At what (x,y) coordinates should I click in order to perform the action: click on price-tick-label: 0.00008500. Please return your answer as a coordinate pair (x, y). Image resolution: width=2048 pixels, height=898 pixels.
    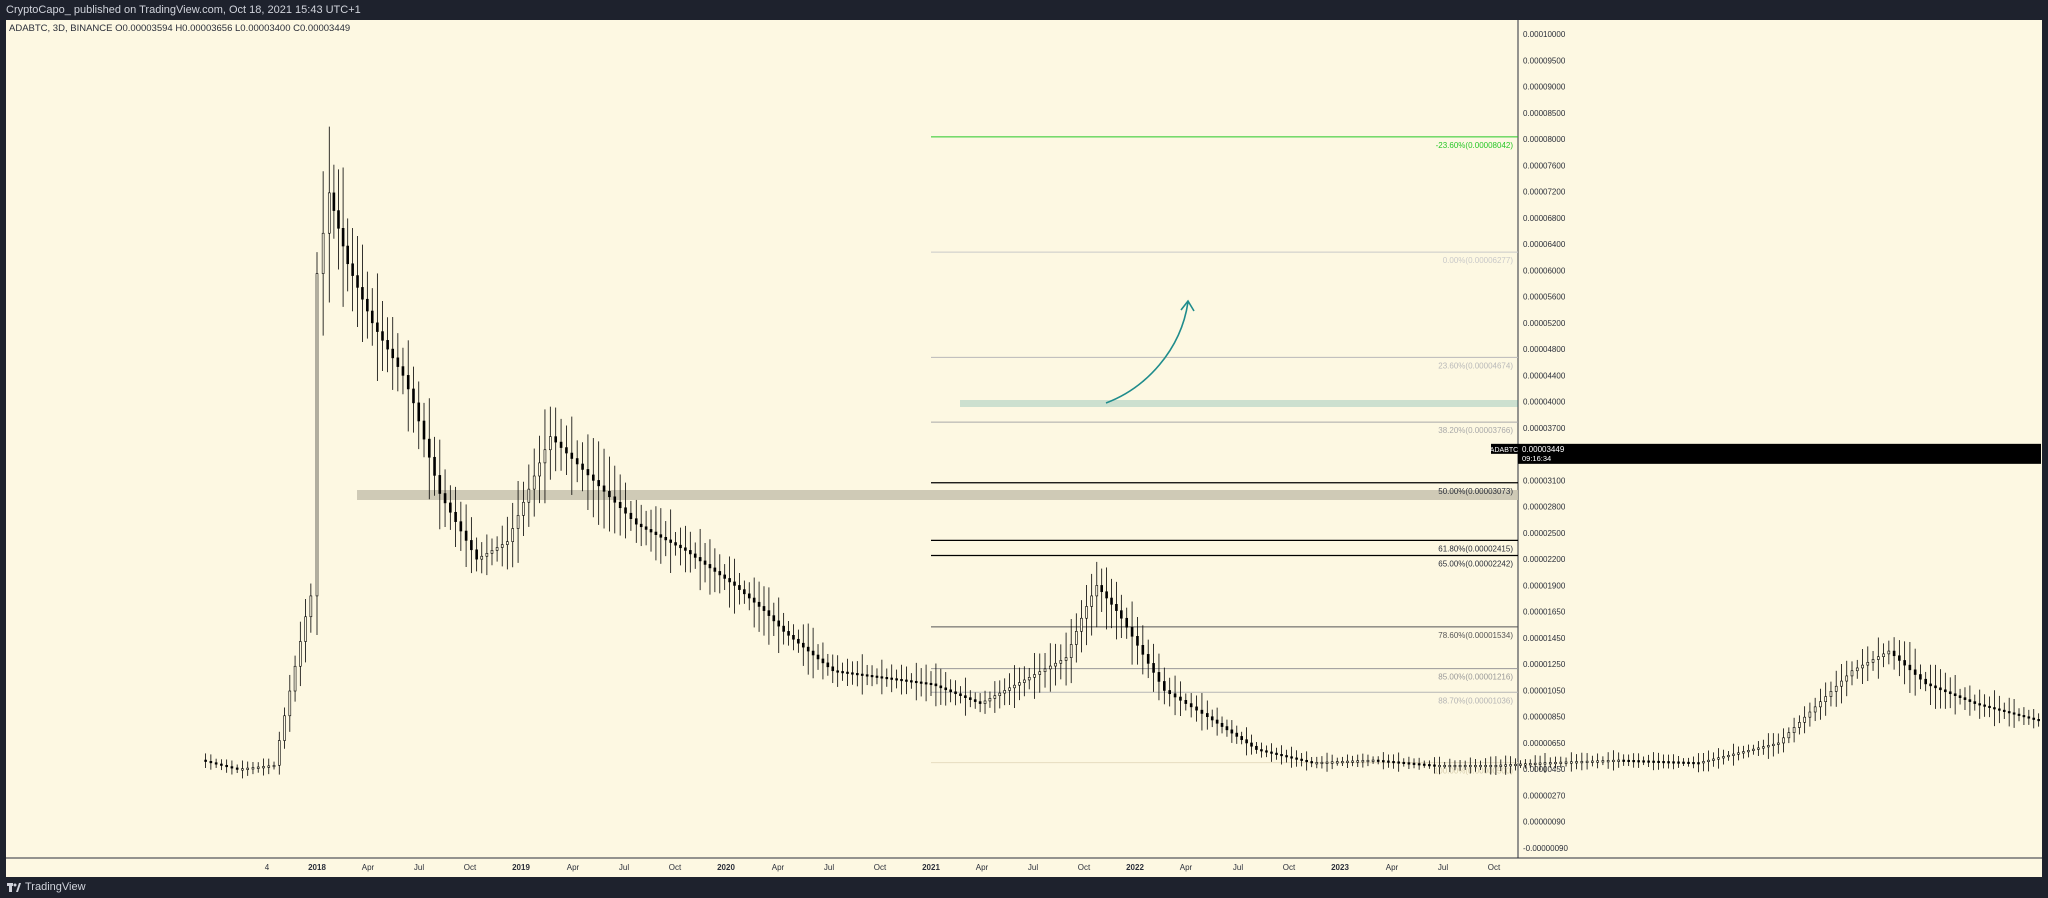
    Looking at the image, I should click on (1544, 113).